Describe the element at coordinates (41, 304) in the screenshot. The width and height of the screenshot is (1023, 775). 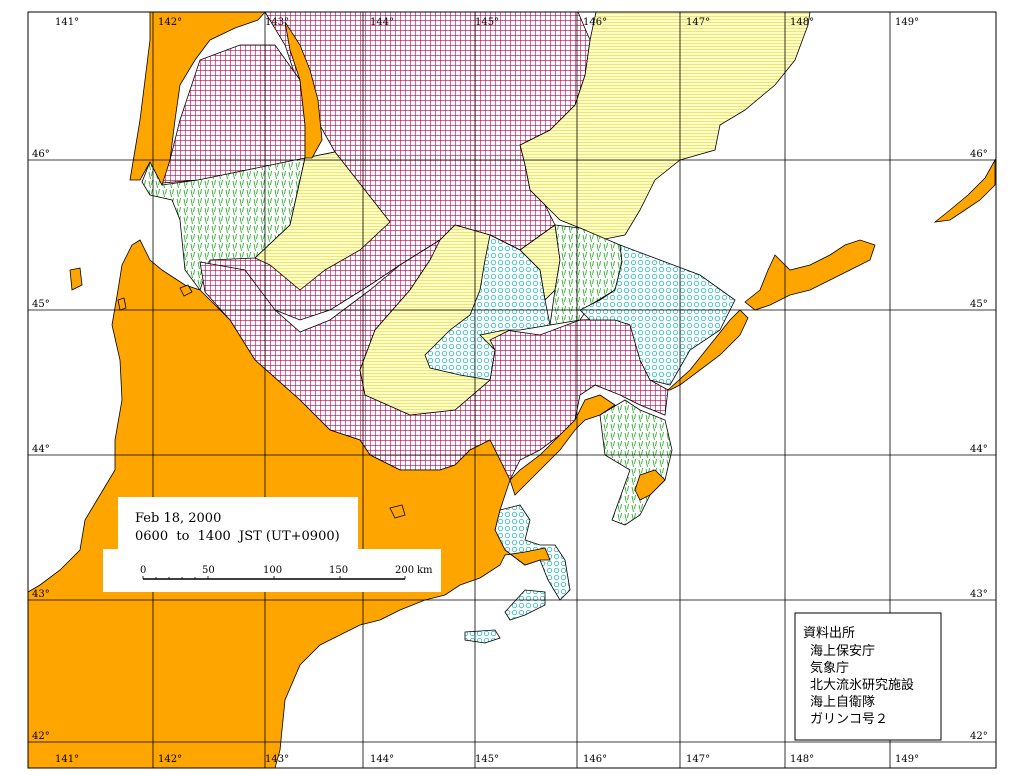
I see `lat-label-left: 45°` at that location.